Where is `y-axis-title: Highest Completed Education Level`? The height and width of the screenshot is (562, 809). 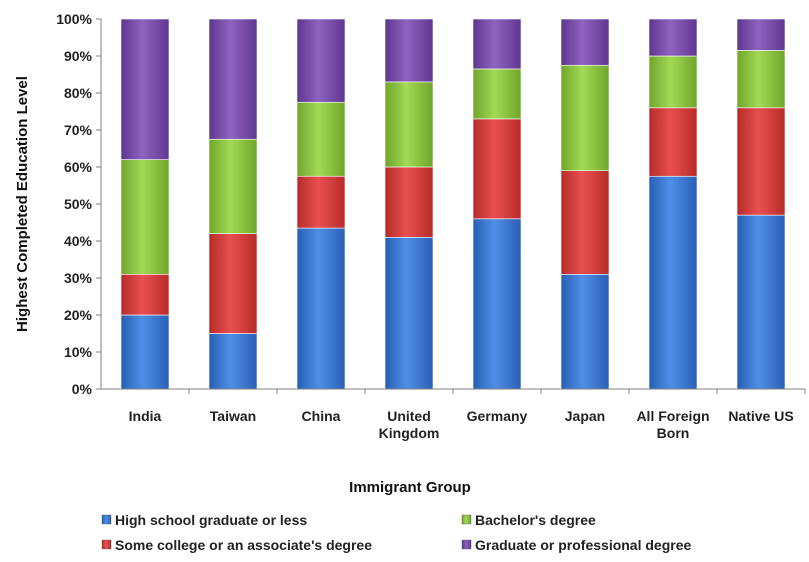
y-axis-title: Highest Completed Education Level is located at coordinates (22, 204).